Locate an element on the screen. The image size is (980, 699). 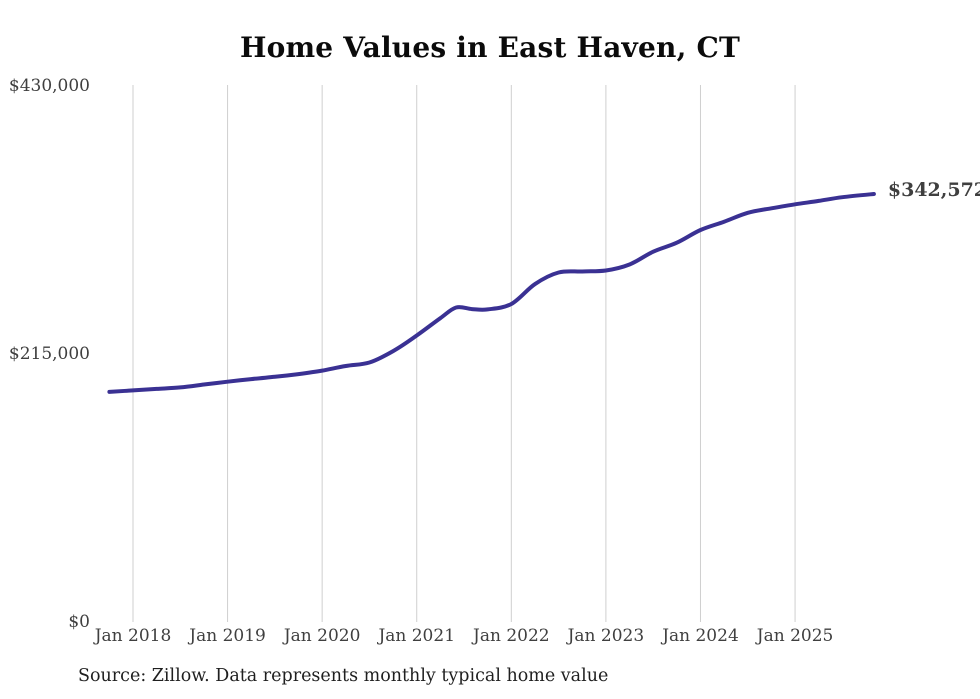
y-tick-label: $215,000 is located at coordinates (49, 354).